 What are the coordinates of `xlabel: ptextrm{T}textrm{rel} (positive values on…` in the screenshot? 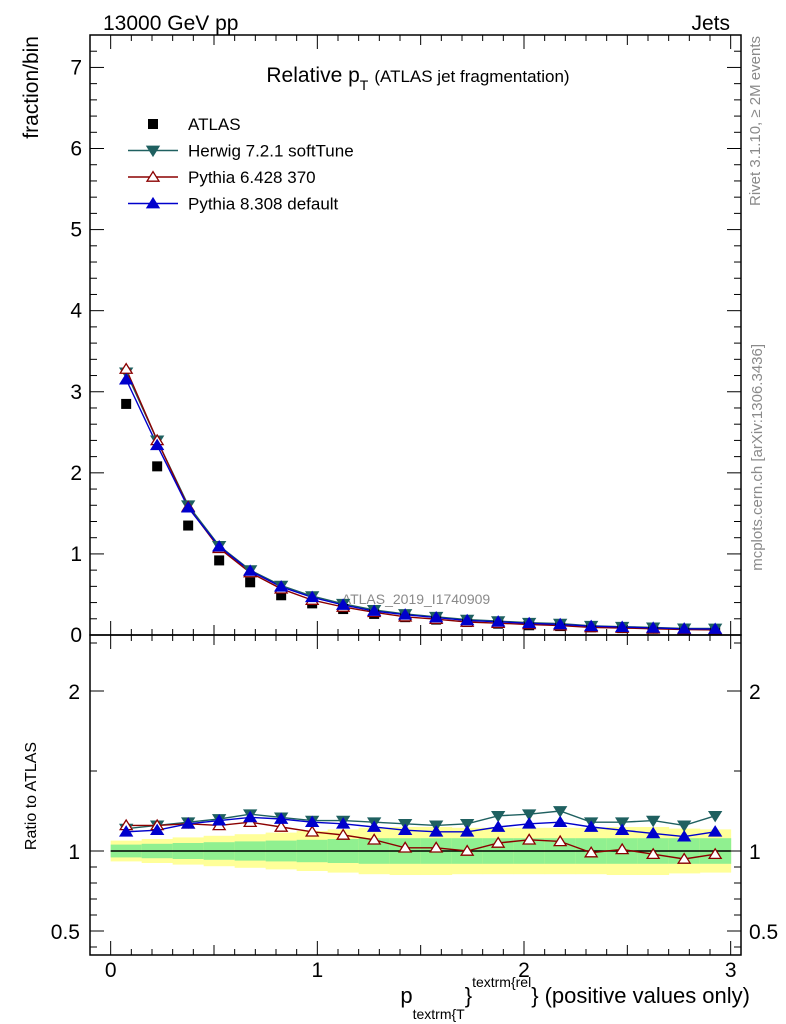 It's located at (575, 998).